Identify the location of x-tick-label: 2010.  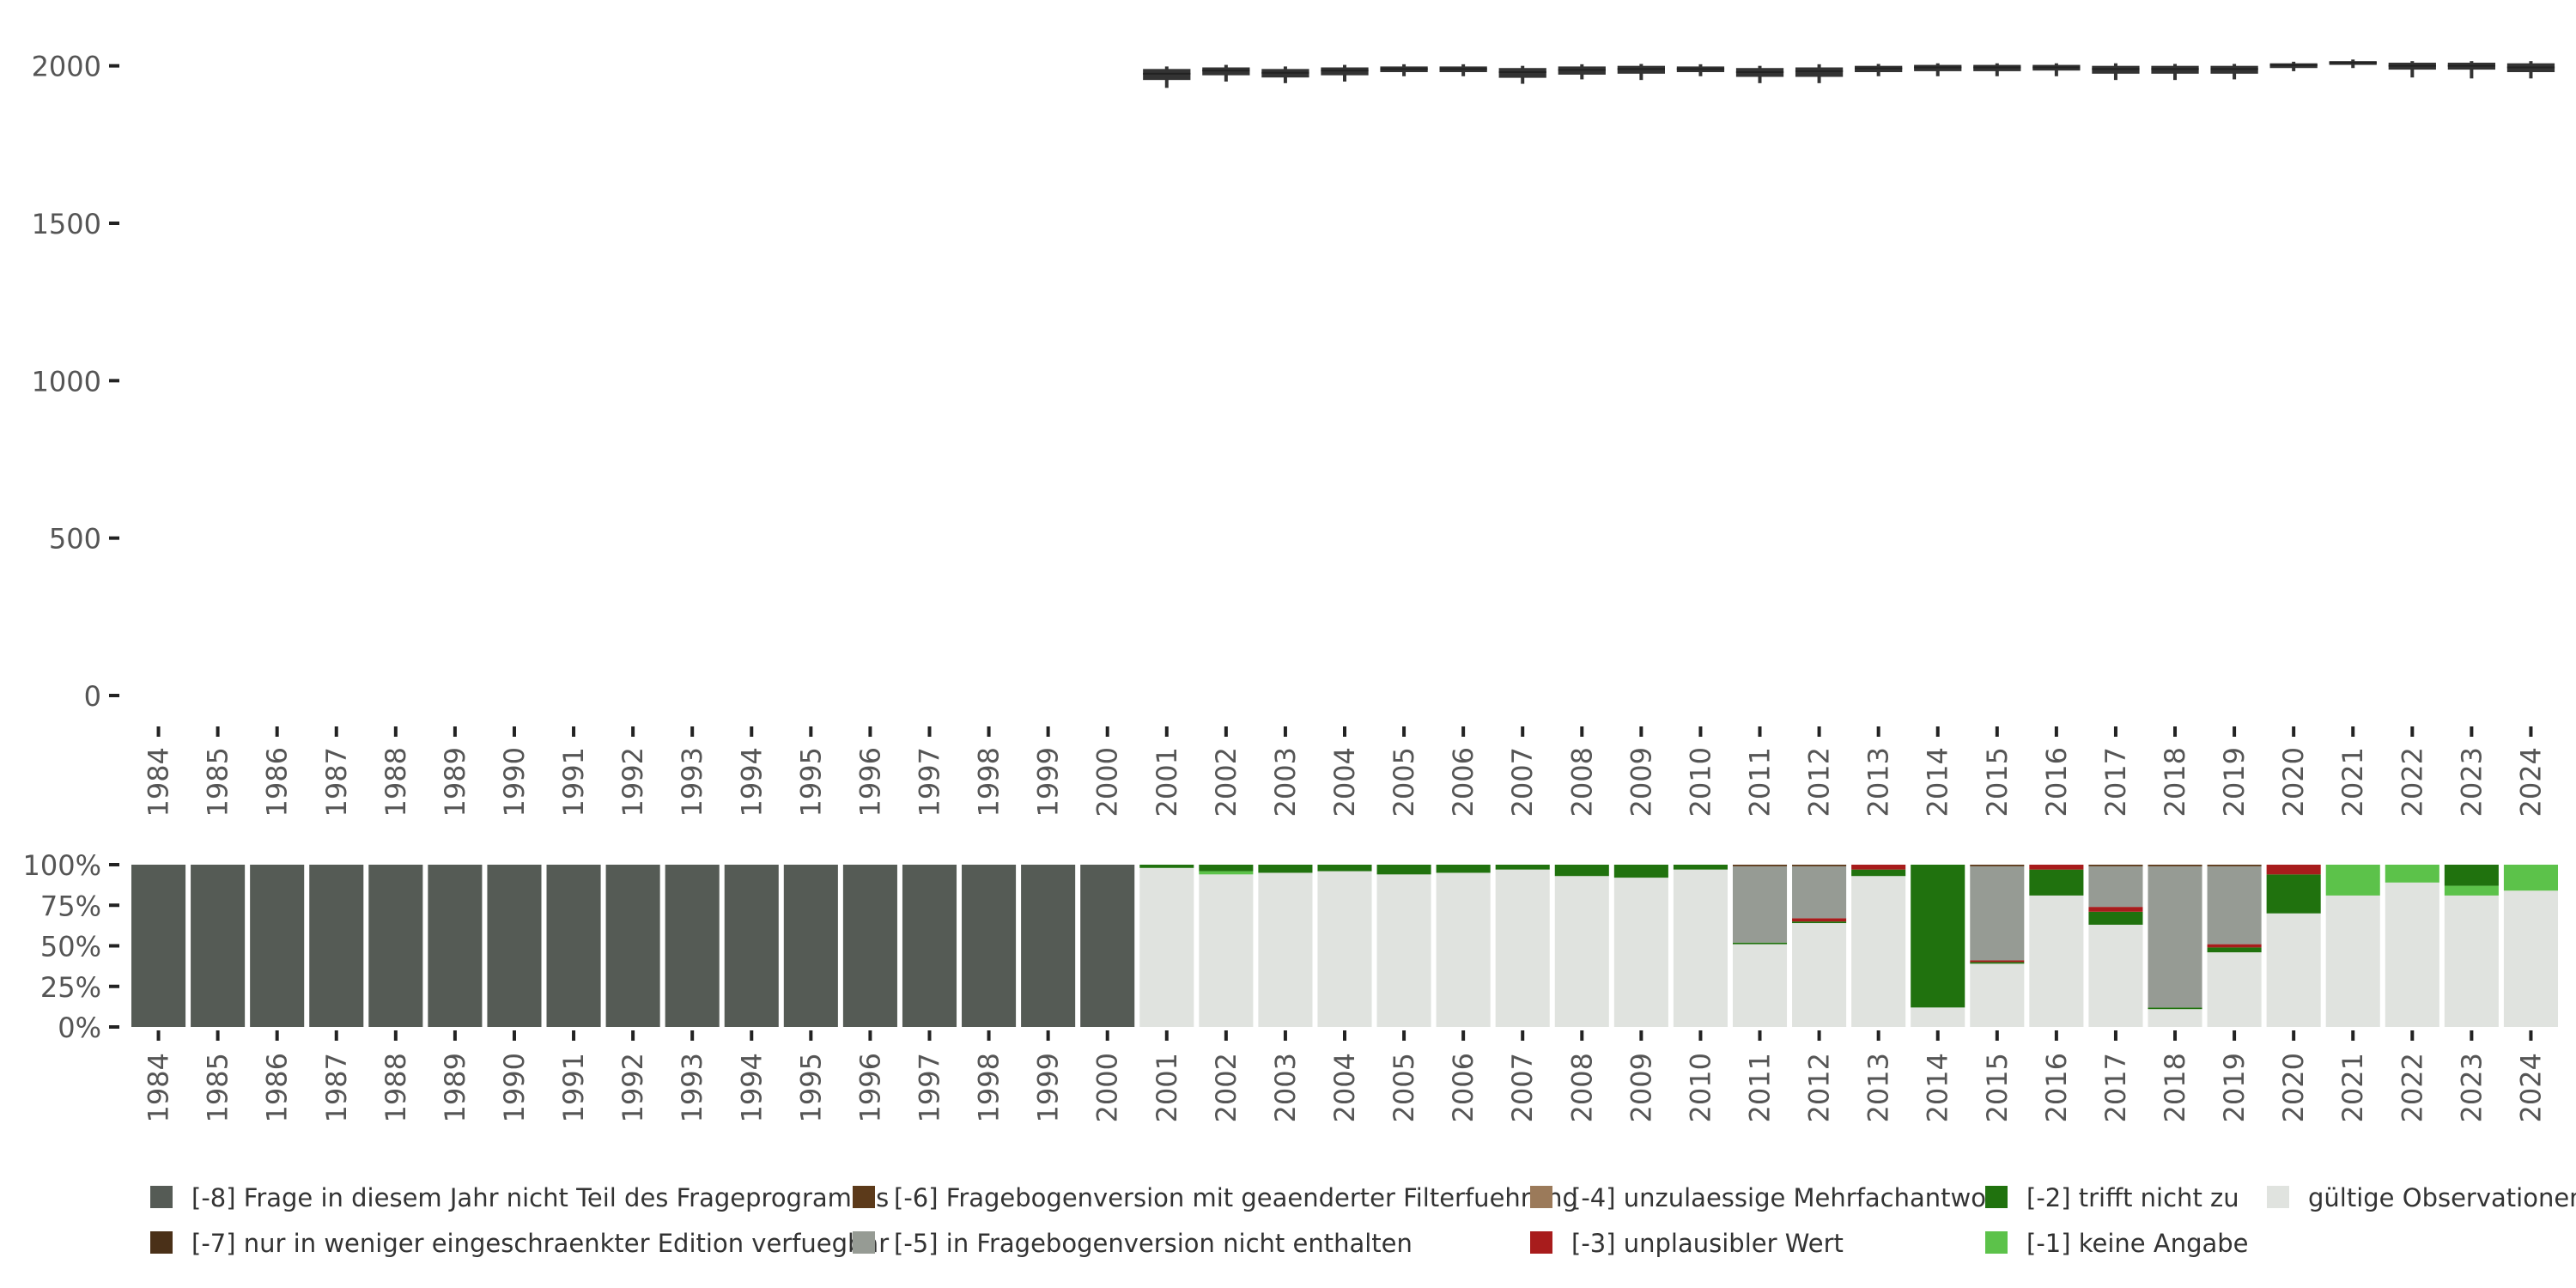
(1700, 782).